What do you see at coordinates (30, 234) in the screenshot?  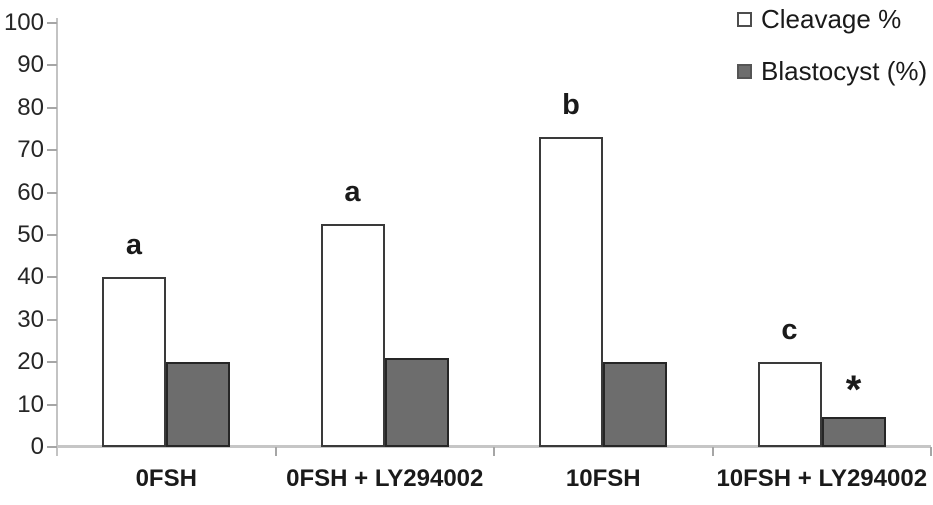 I see `y-axis-label: 50` at bounding box center [30, 234].